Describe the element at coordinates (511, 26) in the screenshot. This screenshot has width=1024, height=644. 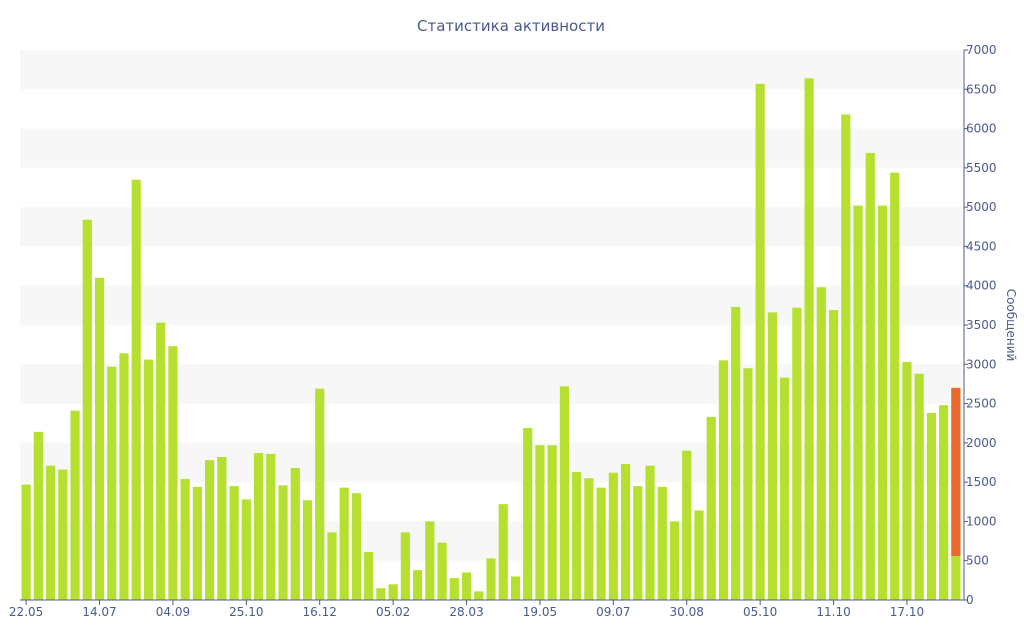
I see `chart-title: Статистика активности` at that location.